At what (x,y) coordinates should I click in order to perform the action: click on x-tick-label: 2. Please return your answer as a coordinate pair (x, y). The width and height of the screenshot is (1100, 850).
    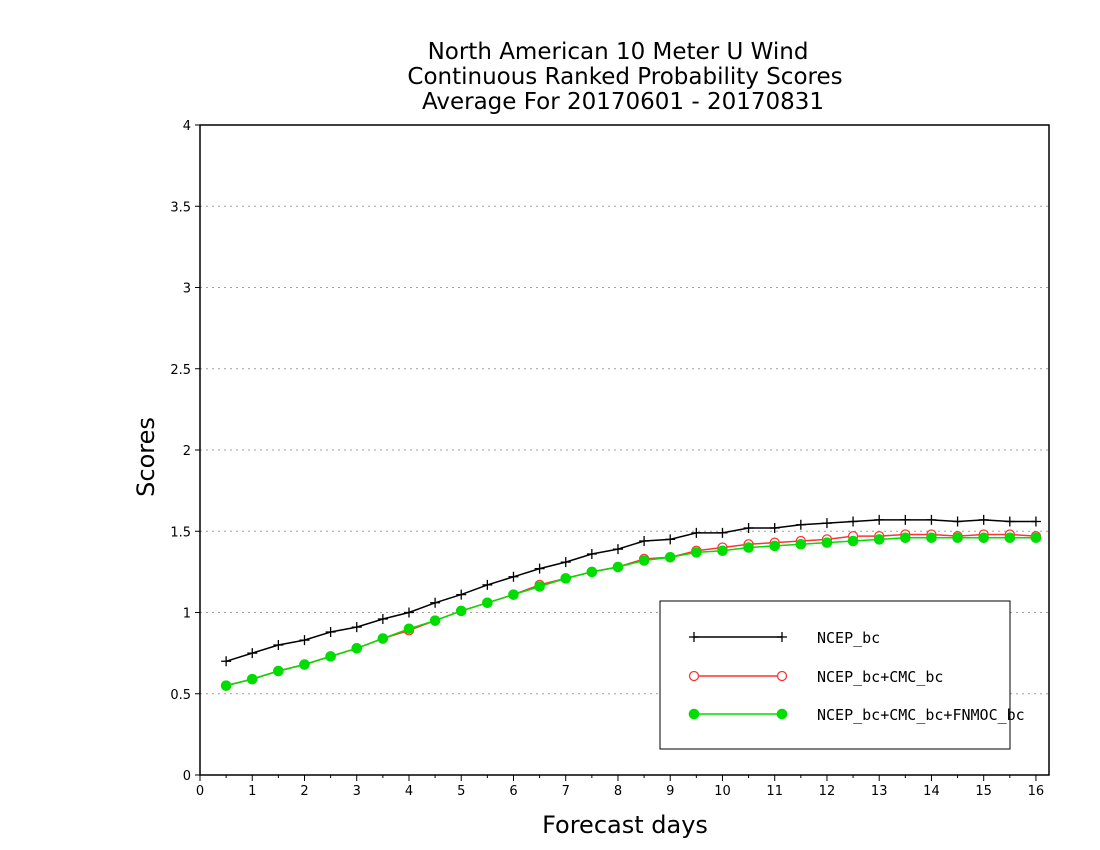
    Looking at the image, I should click on (304, 791).